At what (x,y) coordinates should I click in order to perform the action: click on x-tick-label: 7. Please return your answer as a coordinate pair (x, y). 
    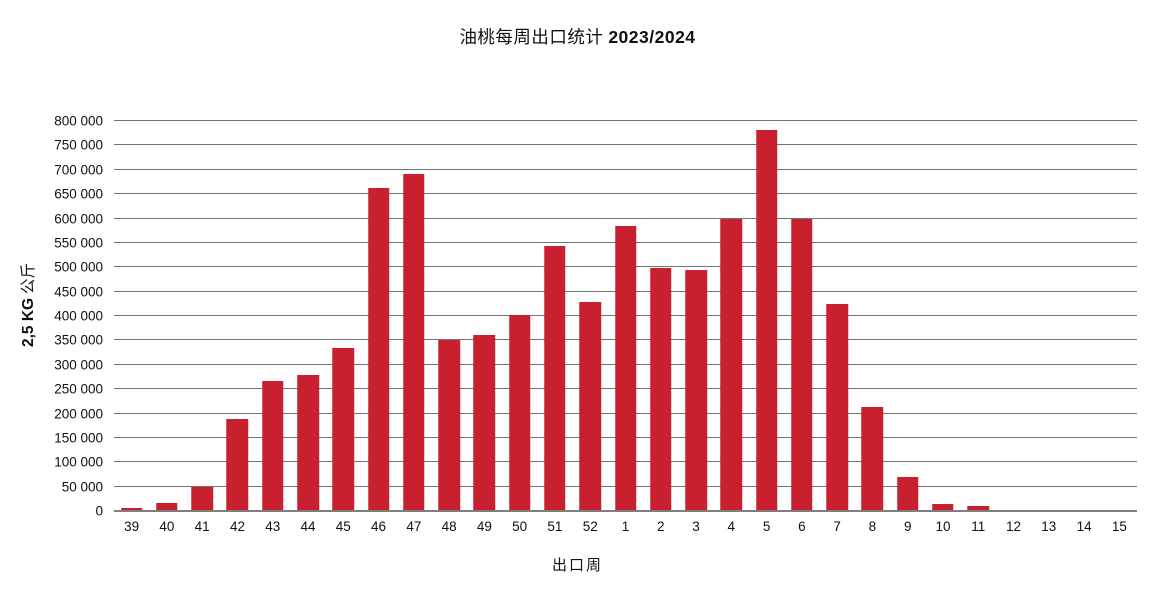
    Looking at the image, I should click on (837, 526).